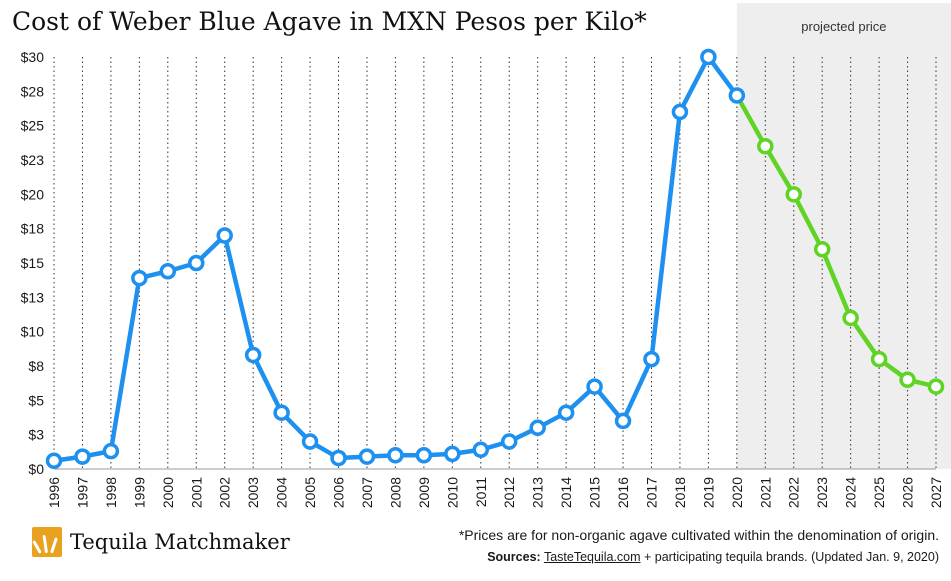 The height and width of the screenshot is (581, 951). I want to click on y-tick-label: $8, so click(36, 366).